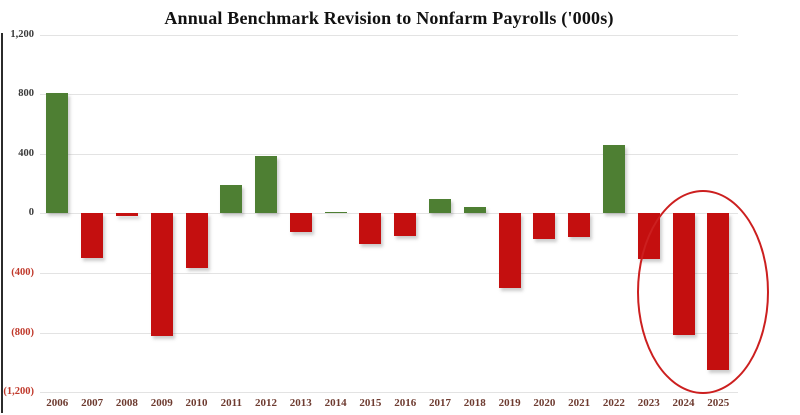 The height and width of the screenshot is (415, 800). Describe the element at coordinates (389, 393) in the screenshot. I see `gridline--1200` at that location.